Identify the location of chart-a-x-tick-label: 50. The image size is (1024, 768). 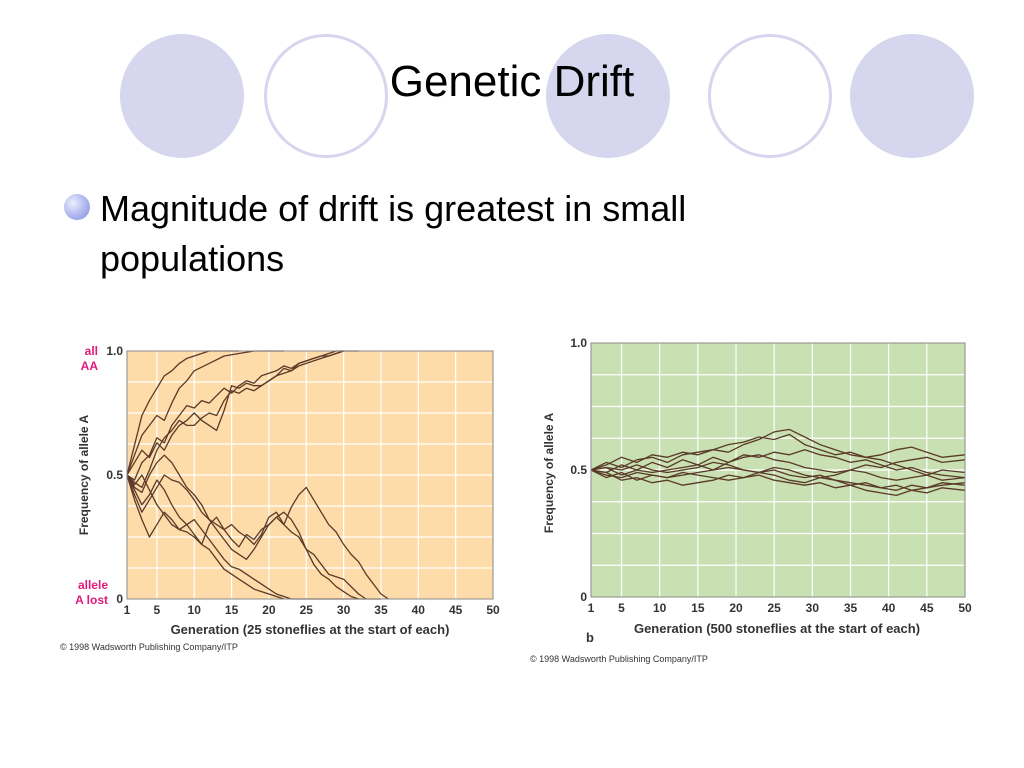
(493, 610).